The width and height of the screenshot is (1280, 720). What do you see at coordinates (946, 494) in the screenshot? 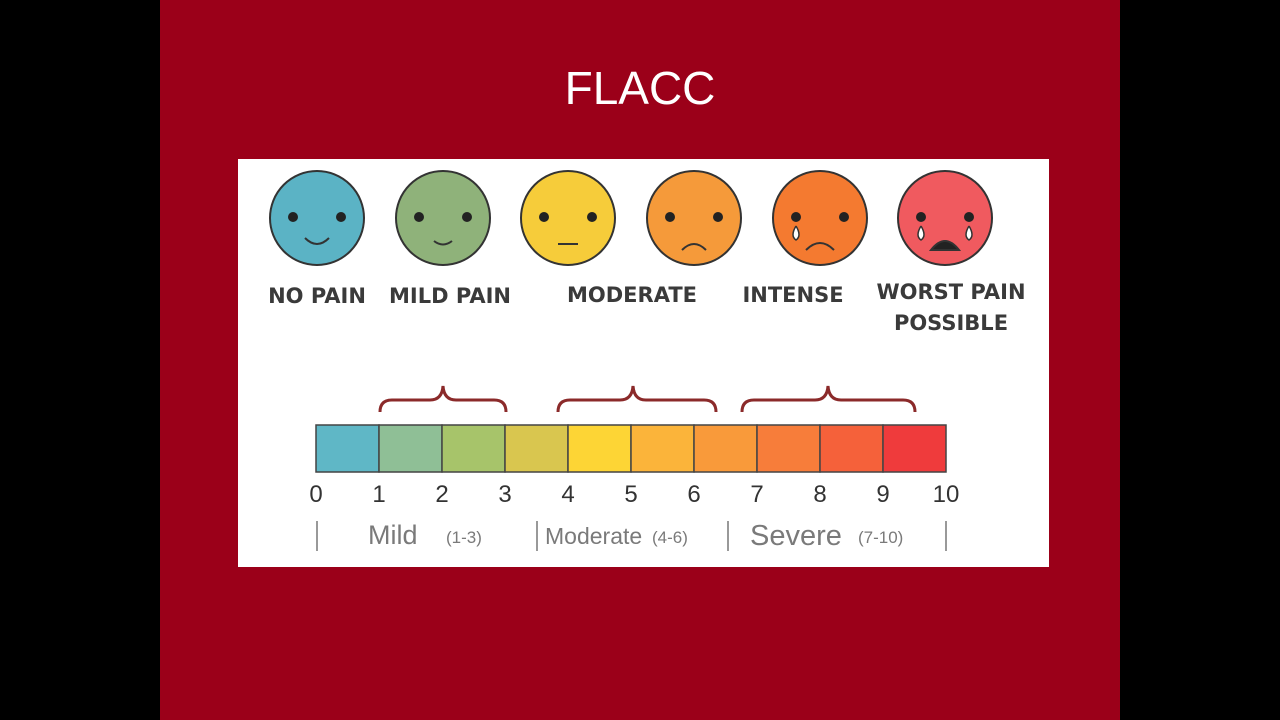
I see `scale-number: 10` at bounding box center [946, 494].